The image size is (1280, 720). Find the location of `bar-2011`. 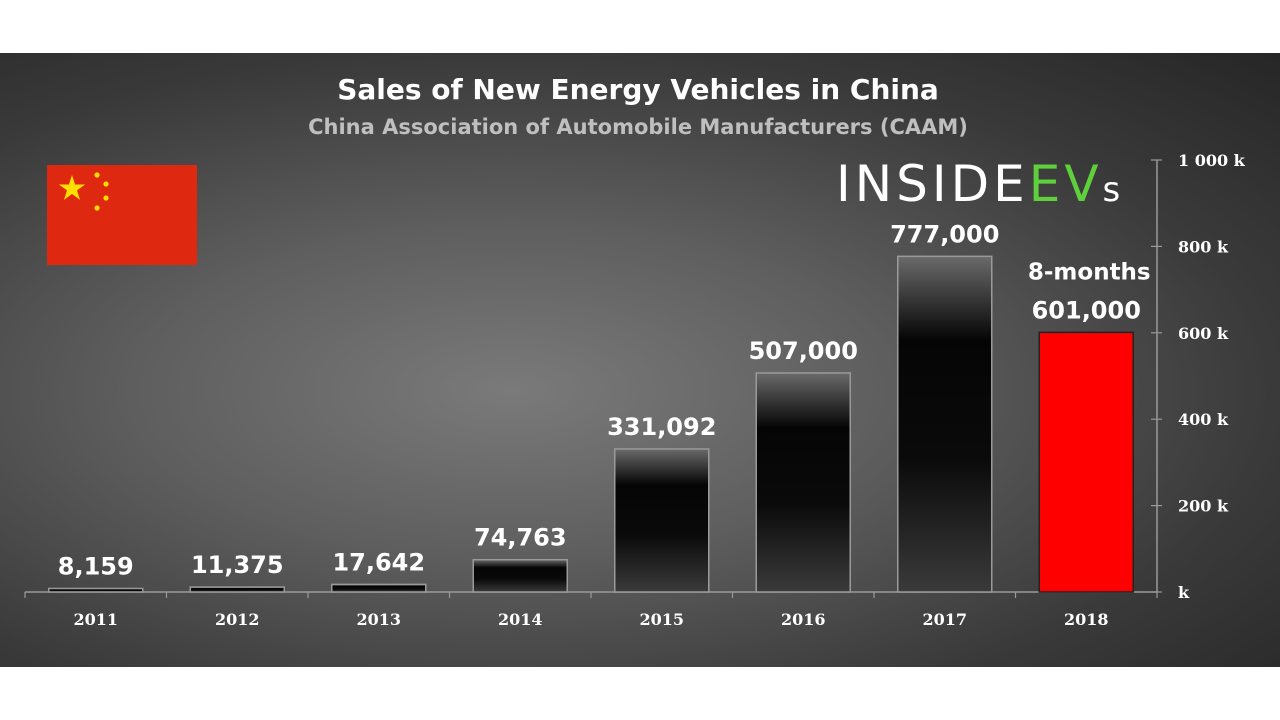

bar-2011 is located at coordinates (96, 590).